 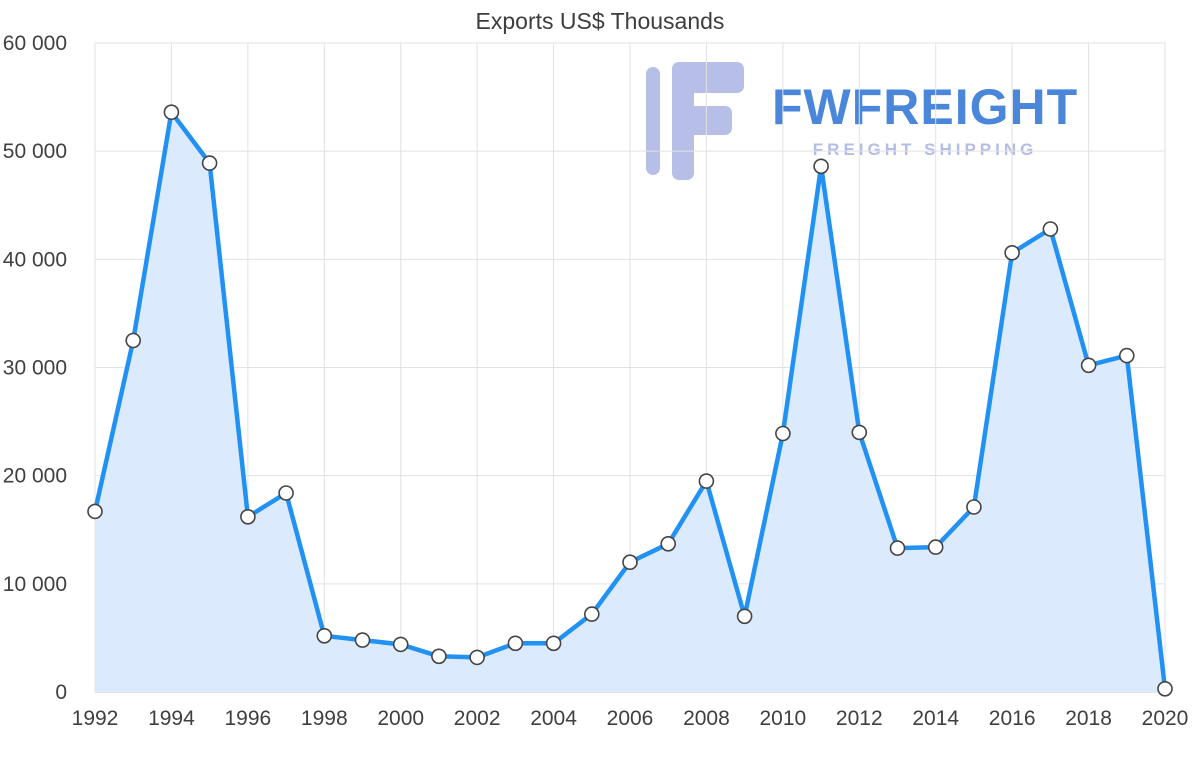 I want to click on x-tick-label: 1992, so click(x=95, y=718).